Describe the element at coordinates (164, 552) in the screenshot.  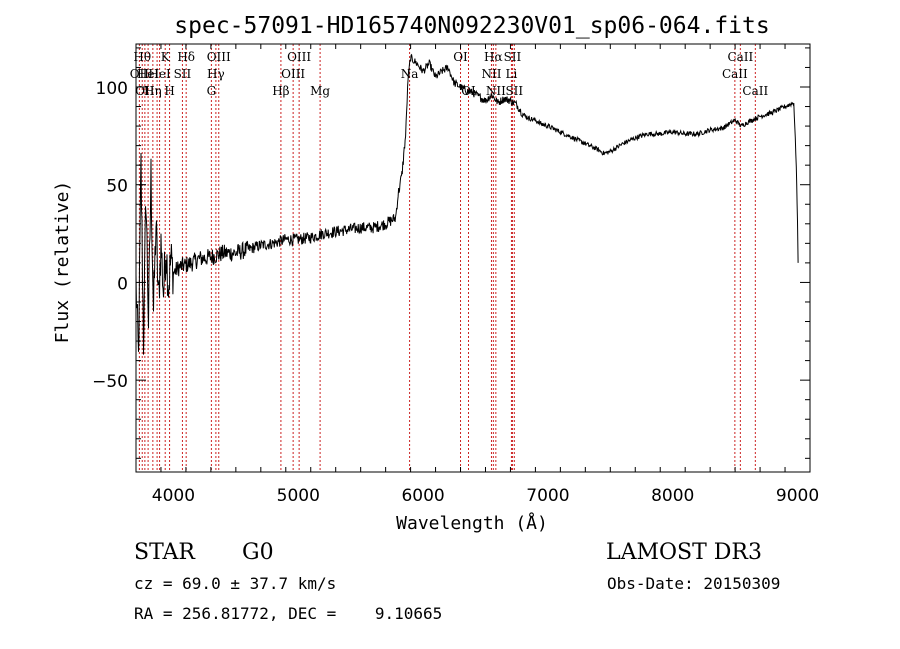
I see `object-class: STAR` at that location.